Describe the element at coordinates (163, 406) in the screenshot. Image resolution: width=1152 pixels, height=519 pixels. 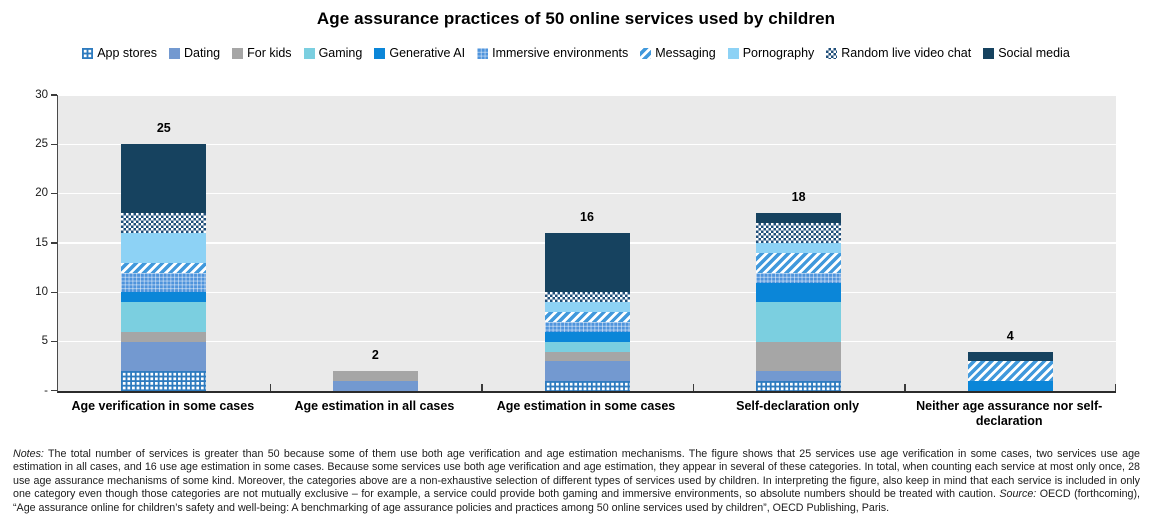
I see `x-axis-category-label: Age verification in some cases` at that location.